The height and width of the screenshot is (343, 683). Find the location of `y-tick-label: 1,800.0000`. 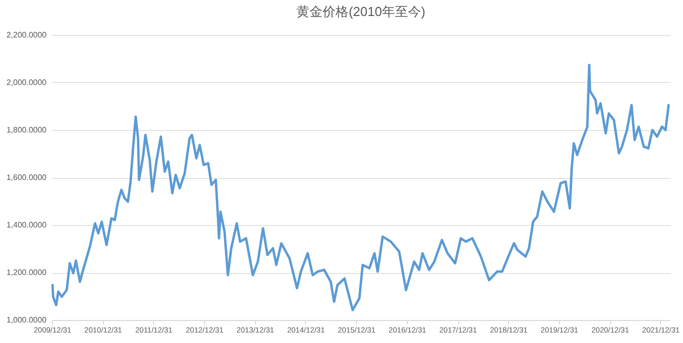

y-tick-label: 1,800.0000 is located at coordinates (27, 130).